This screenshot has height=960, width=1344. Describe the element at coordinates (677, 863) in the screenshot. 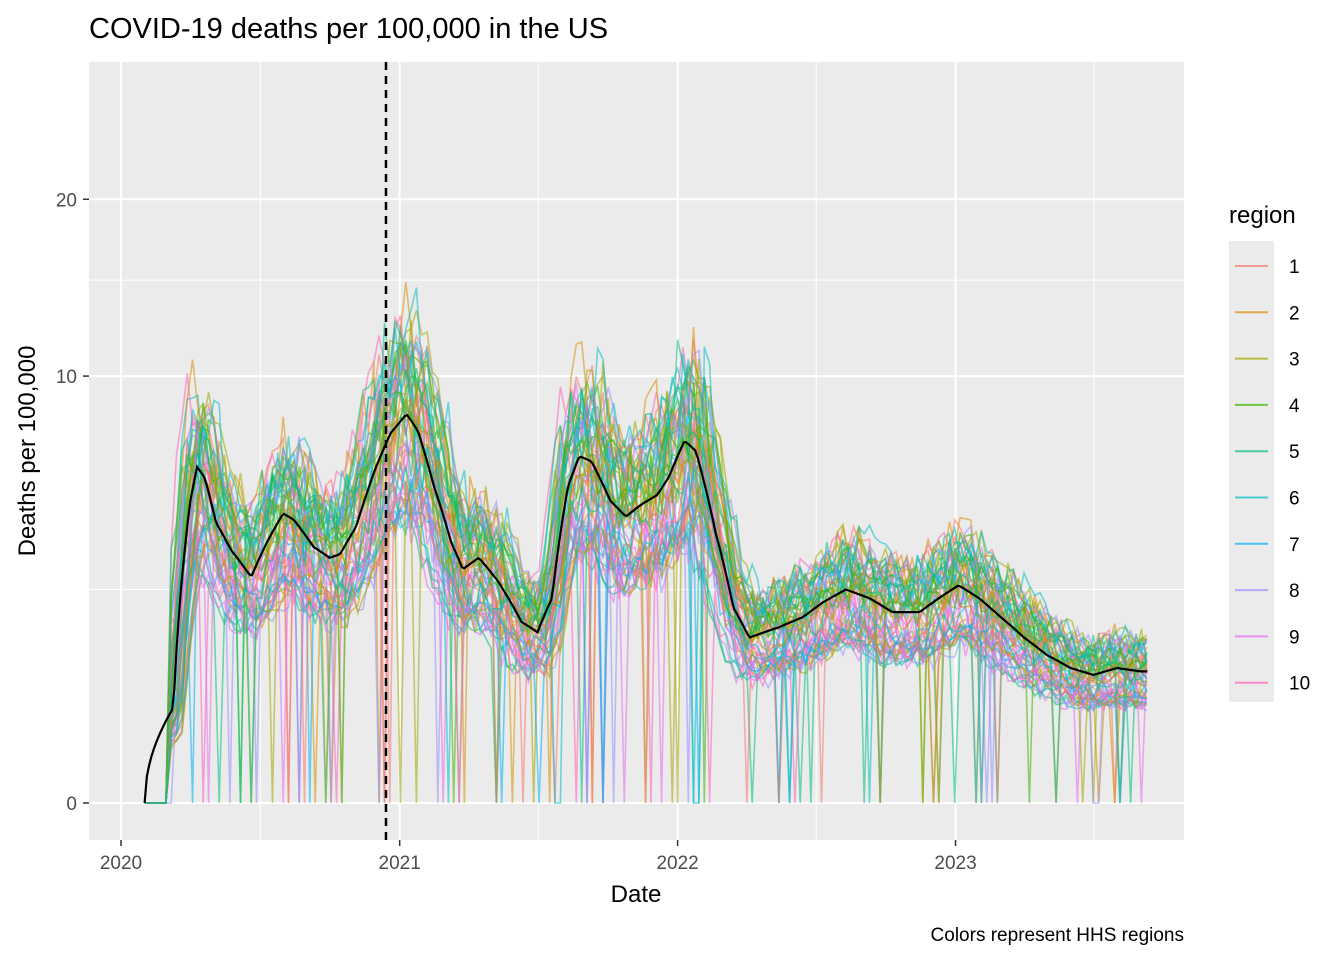

I see `x-tick-label: 2022` at that location.